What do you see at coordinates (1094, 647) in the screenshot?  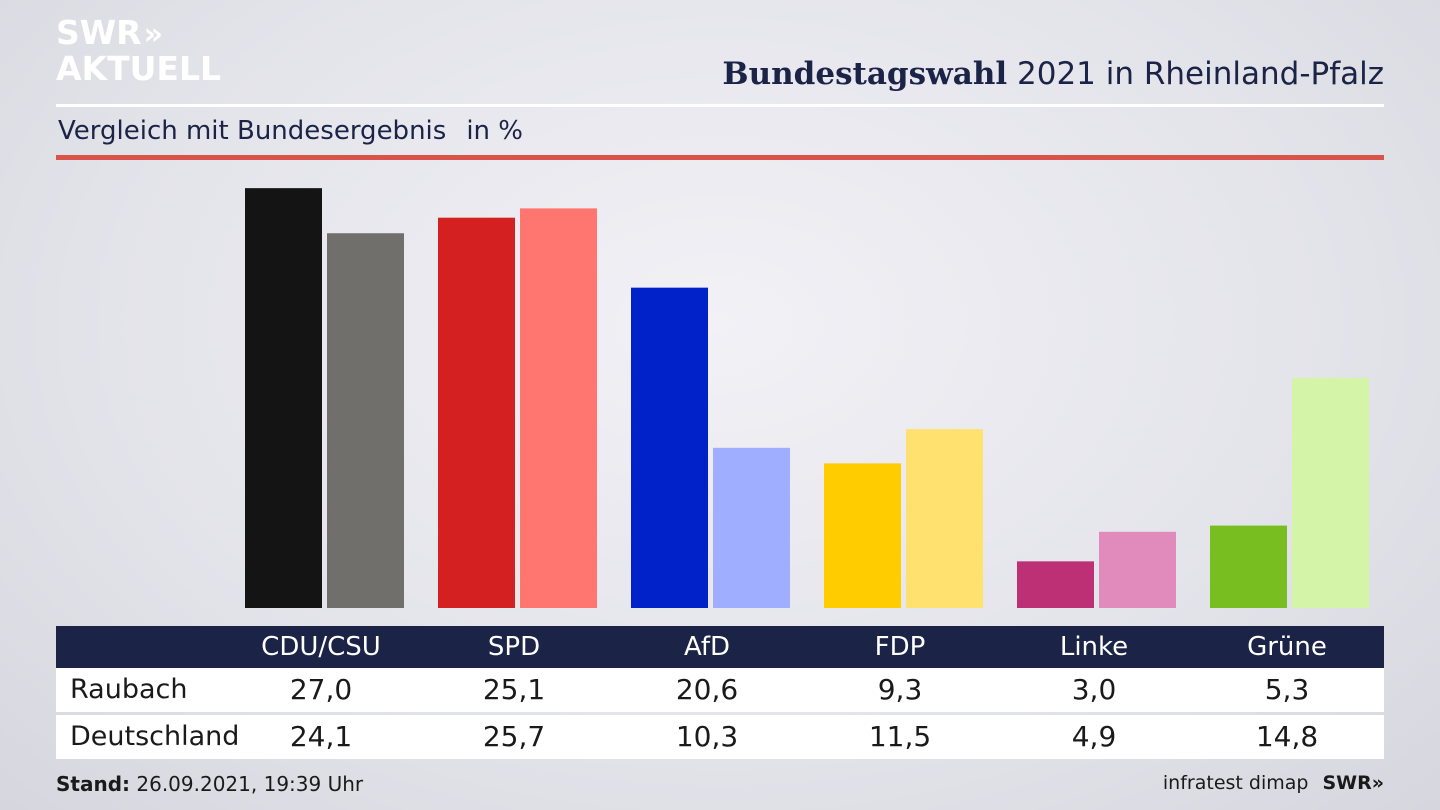 I see `category-label: Linke` at bounding box center [1094, 647].